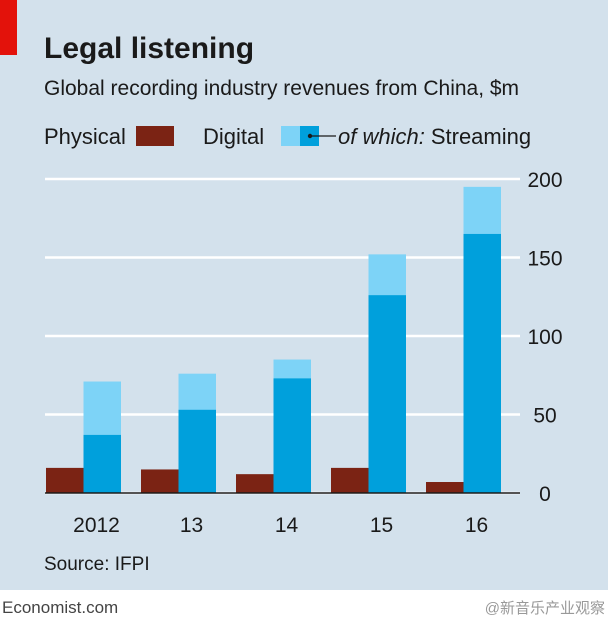 The width and height of the screenshot is (608, 625). I want to click on x-tick-label: 14, so click(287, 525).